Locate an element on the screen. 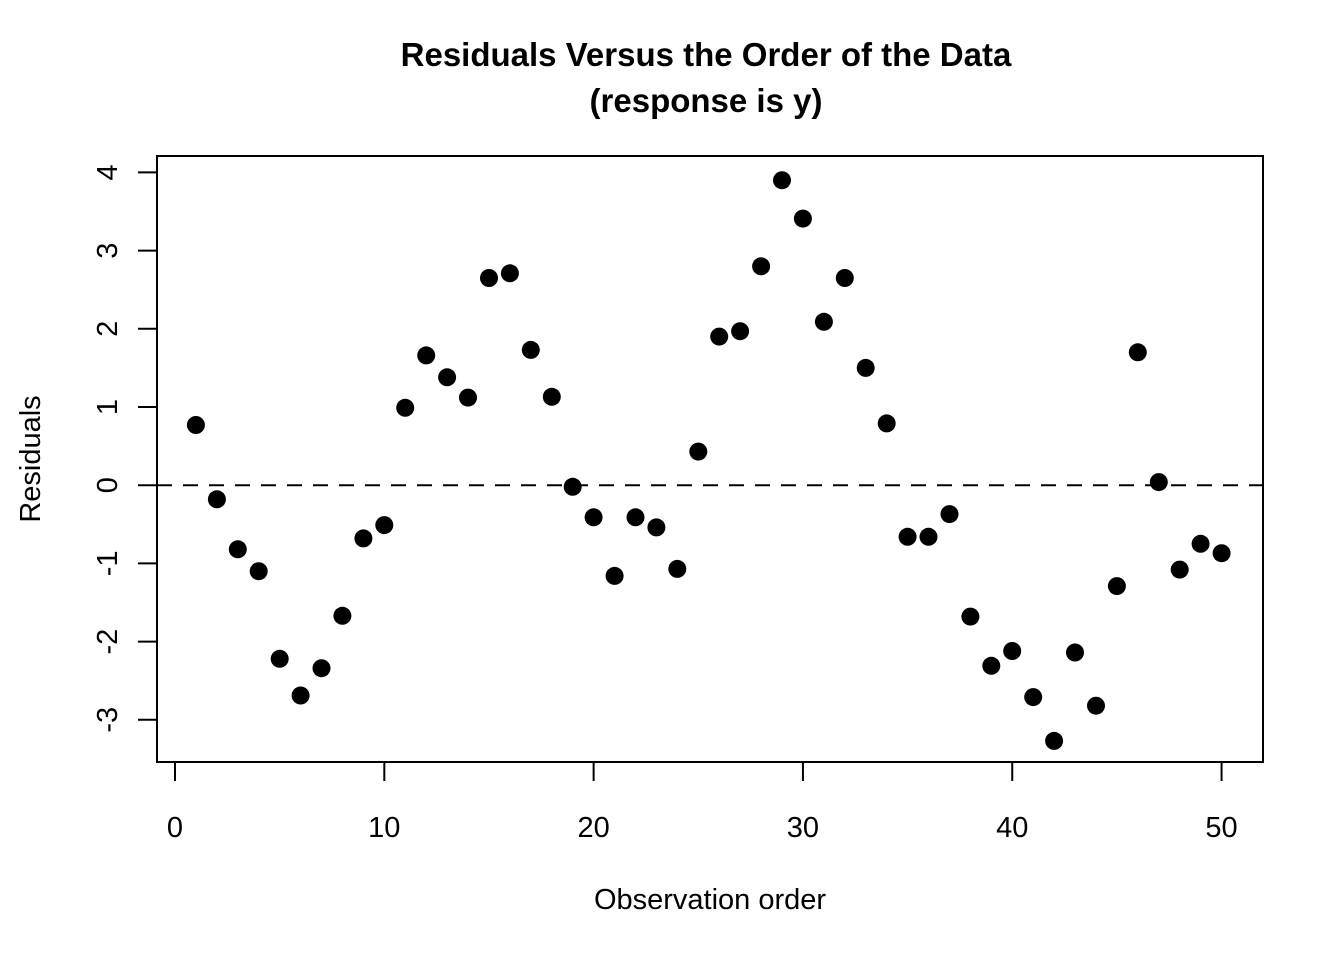  x-tick-label: 40 is located at coordinates (1012, 828).